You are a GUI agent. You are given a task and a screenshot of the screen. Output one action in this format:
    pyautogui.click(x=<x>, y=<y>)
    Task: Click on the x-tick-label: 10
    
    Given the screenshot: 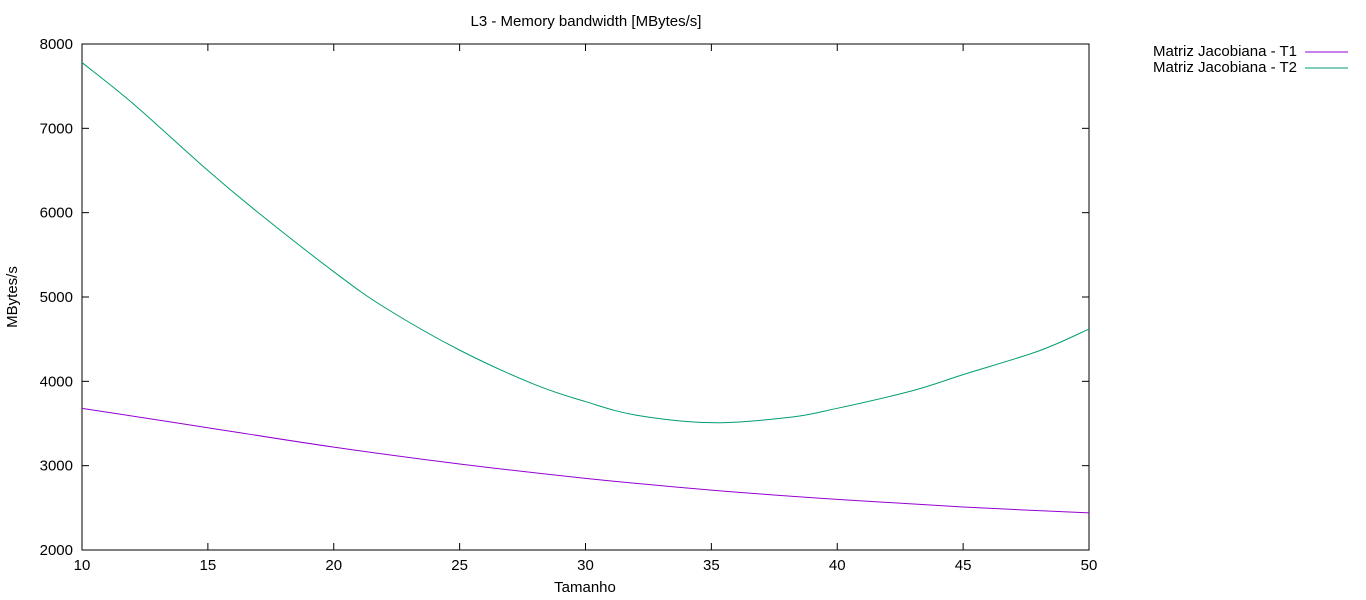 What is the action you would take?
    pyautogui.click(x=82, y=565)
    